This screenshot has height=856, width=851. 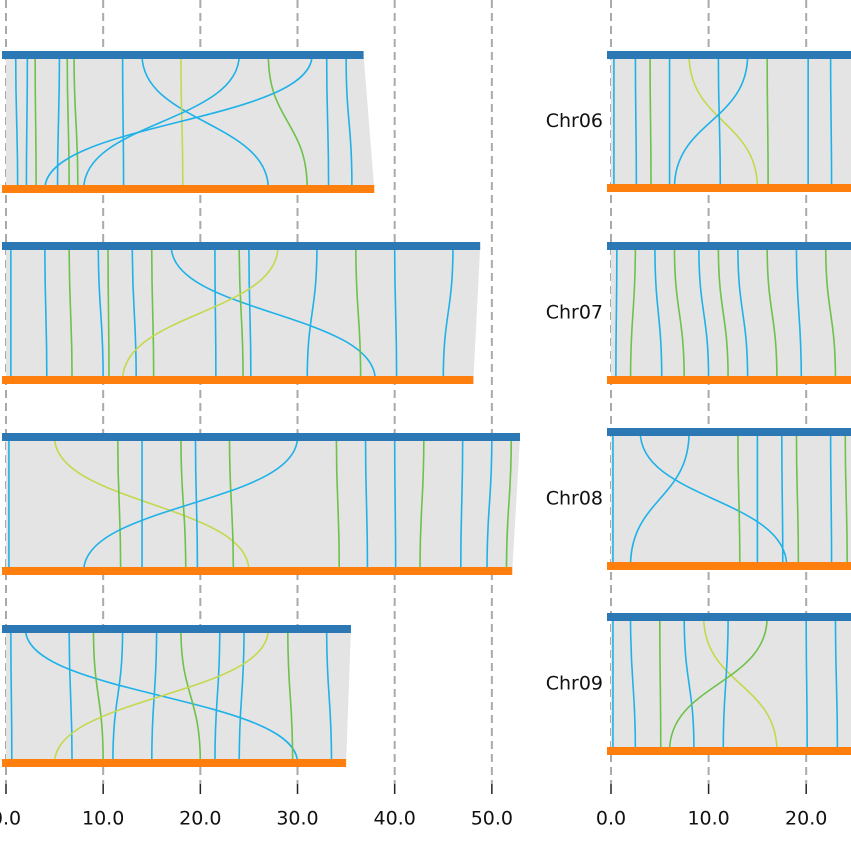 What do you see at coordinates (297, 819) in the screenshot?
I see `x-tick-label: 30.0` at bounding box center [297, 819].